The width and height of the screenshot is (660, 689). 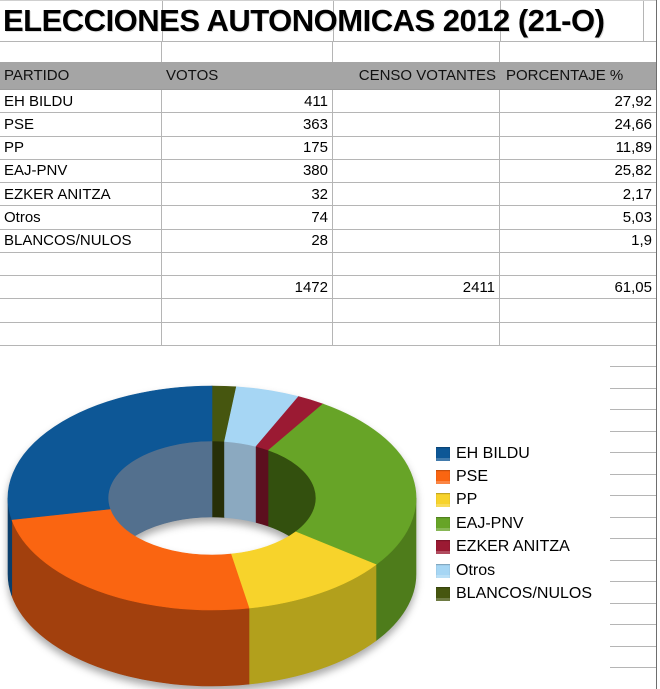 What do you see at coordinates (578, 195) in the screenshot?
I see `cell-porcentaje: 2,17` at bounding box center [578, 195].